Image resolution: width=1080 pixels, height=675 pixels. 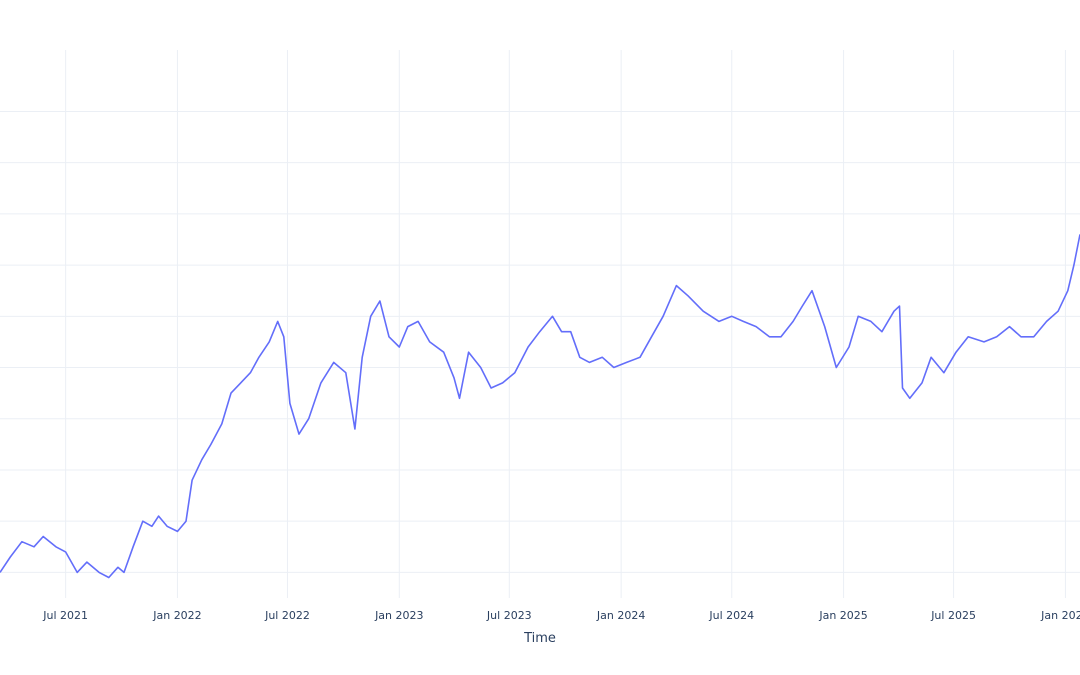 I want to click on x-tick-label: Jul 2024, so click(x=731, y=615).